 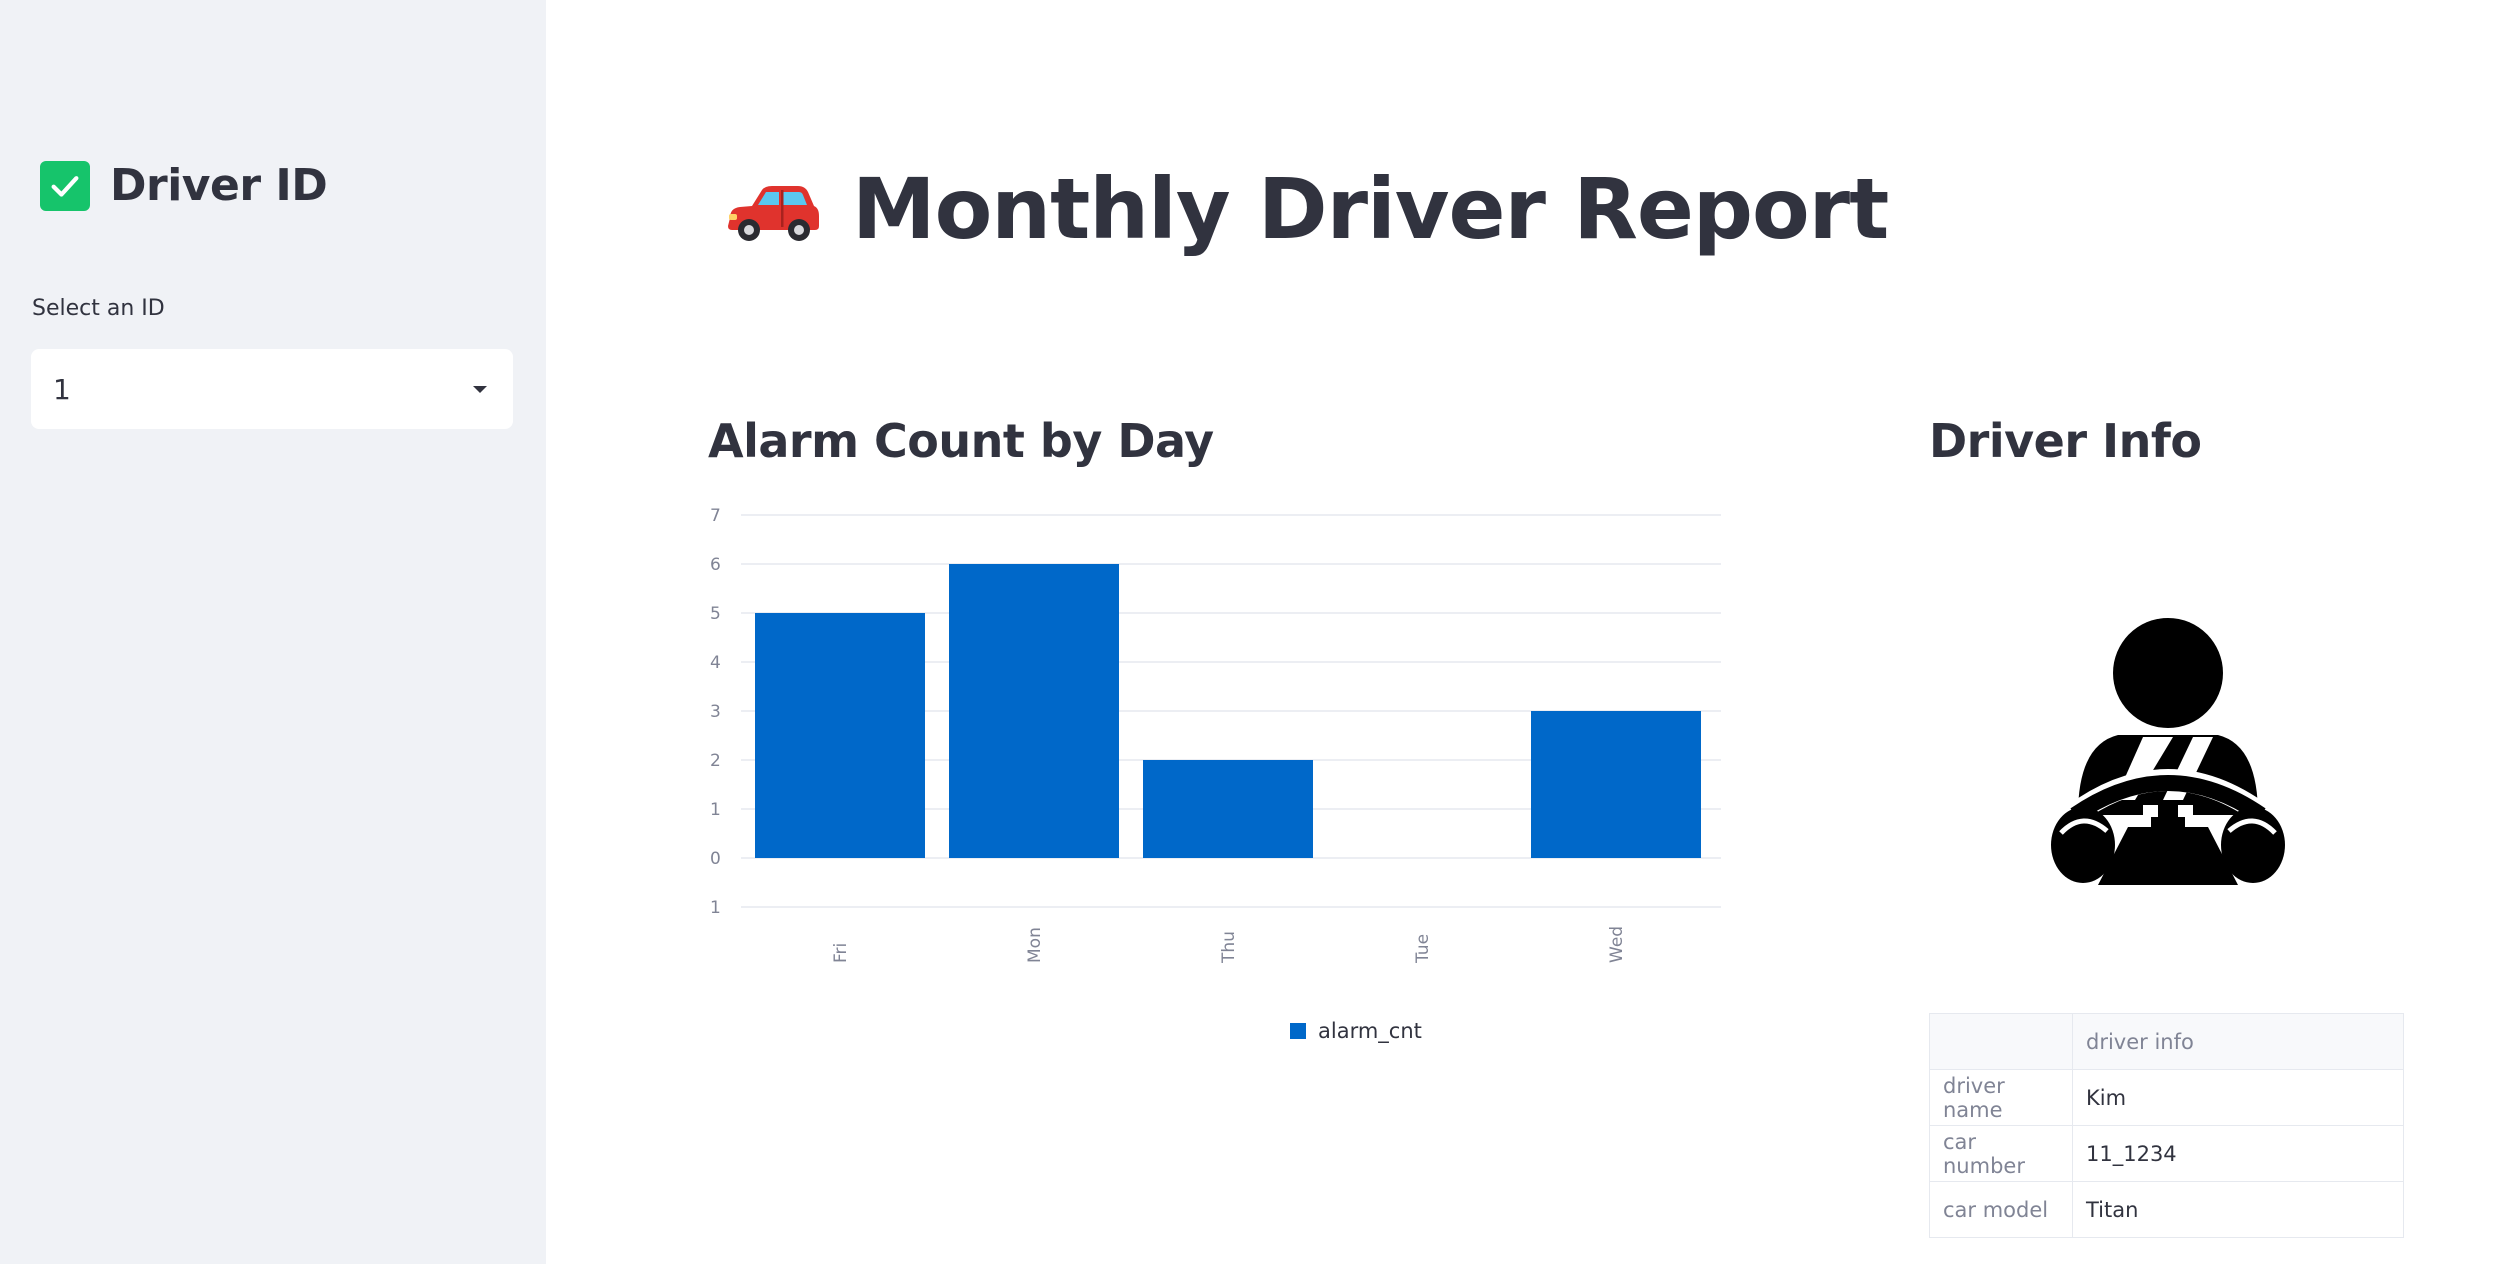 I want to click on table-row: driver name Kim, so click(x=2166, y=1097).